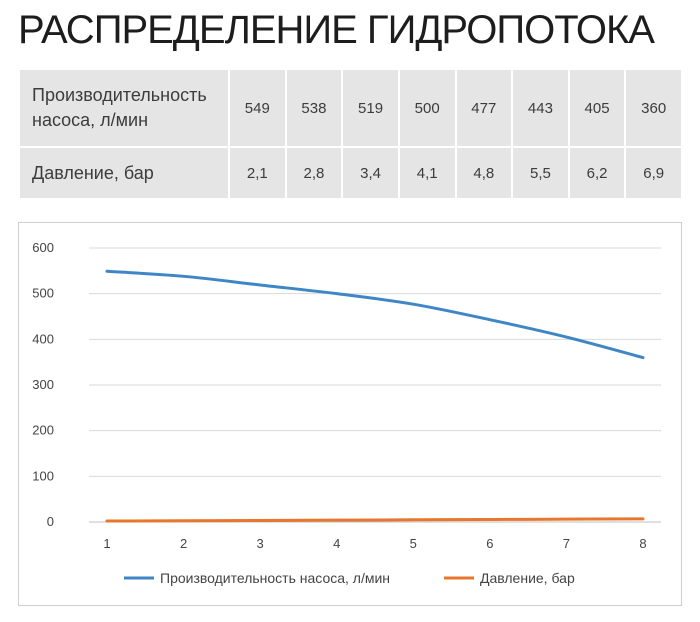 The image size is (700, 622). Describe the element at coordinates (314, 173) in the screenshot. I see `table-cell: 2,8` at that location.